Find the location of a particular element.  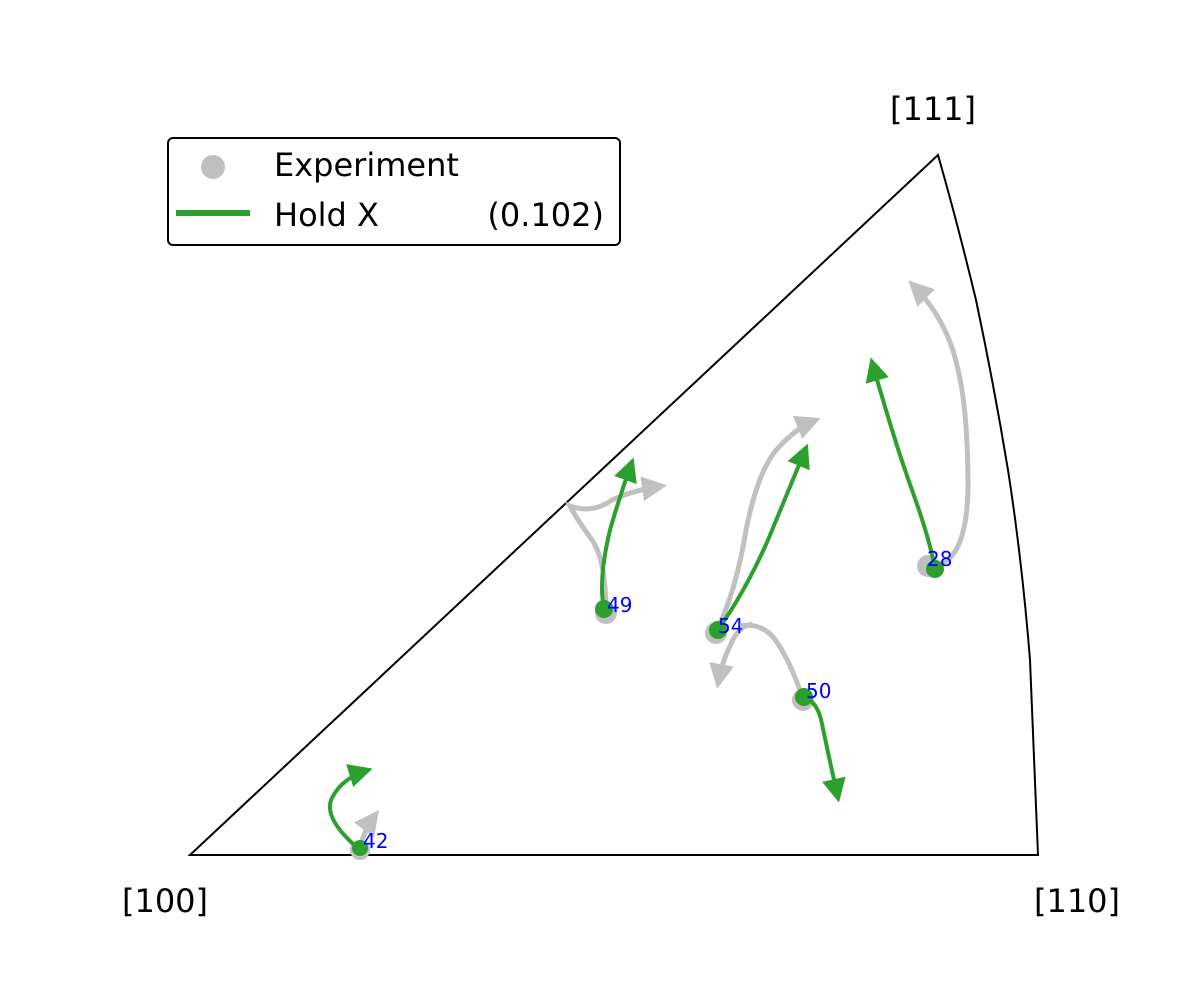

legend-model-label: Hold X is located at coordinates (326, 215).